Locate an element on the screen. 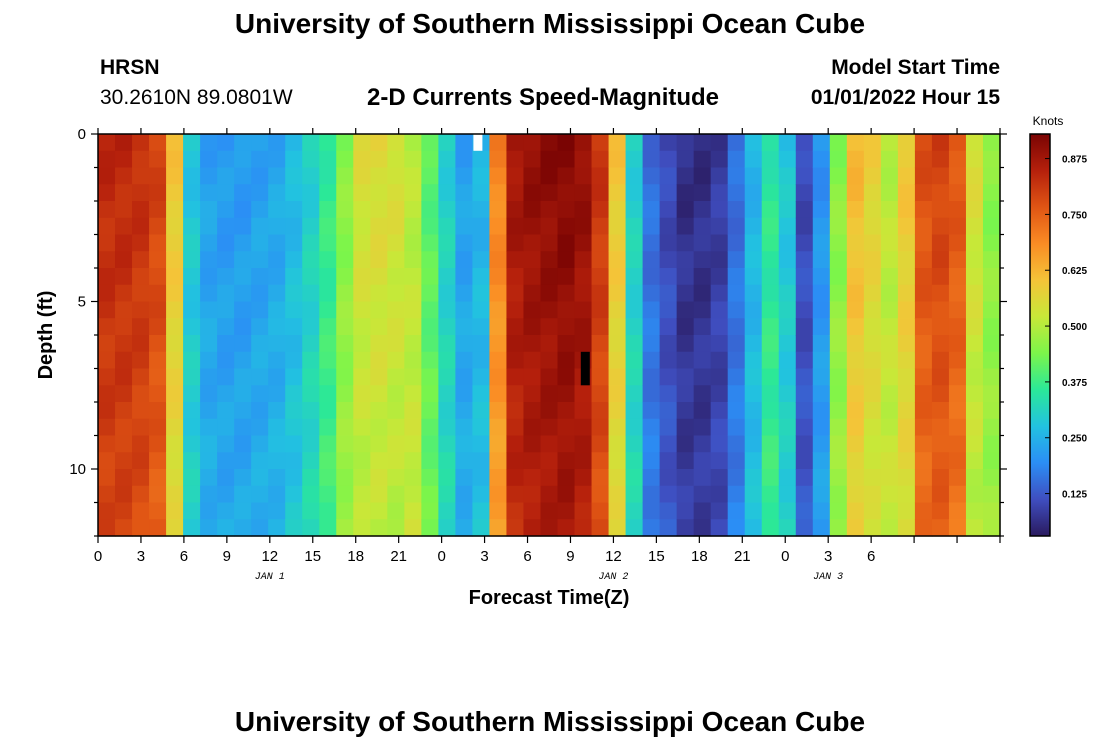  x-tick-label: 3 is located at coordinates (484, 556).